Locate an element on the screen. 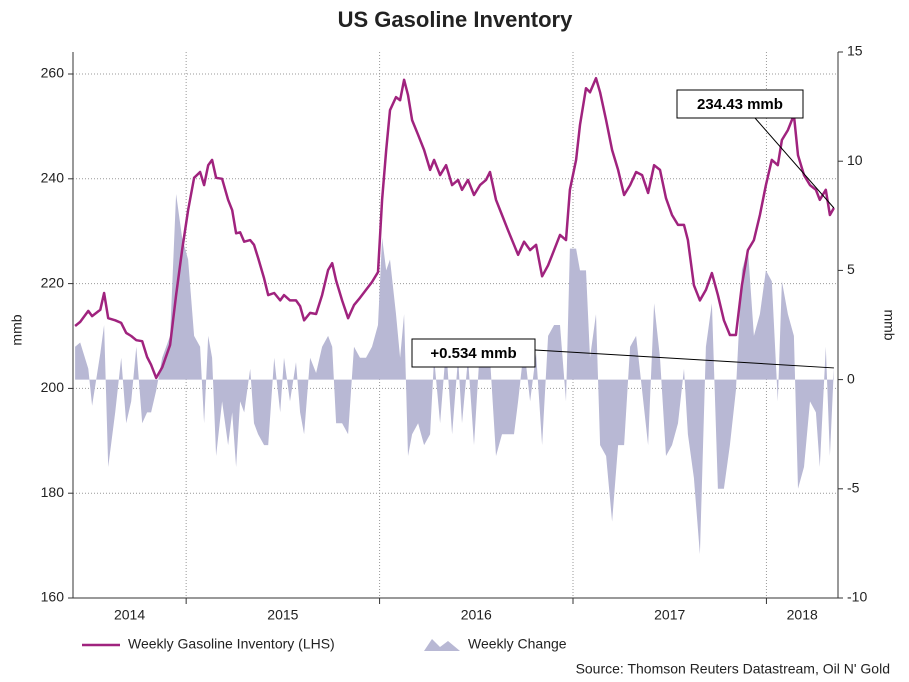 The width and height of the screenshot is (909, 682). x-tick-label: 2014 is located at coordinates (129, 615).